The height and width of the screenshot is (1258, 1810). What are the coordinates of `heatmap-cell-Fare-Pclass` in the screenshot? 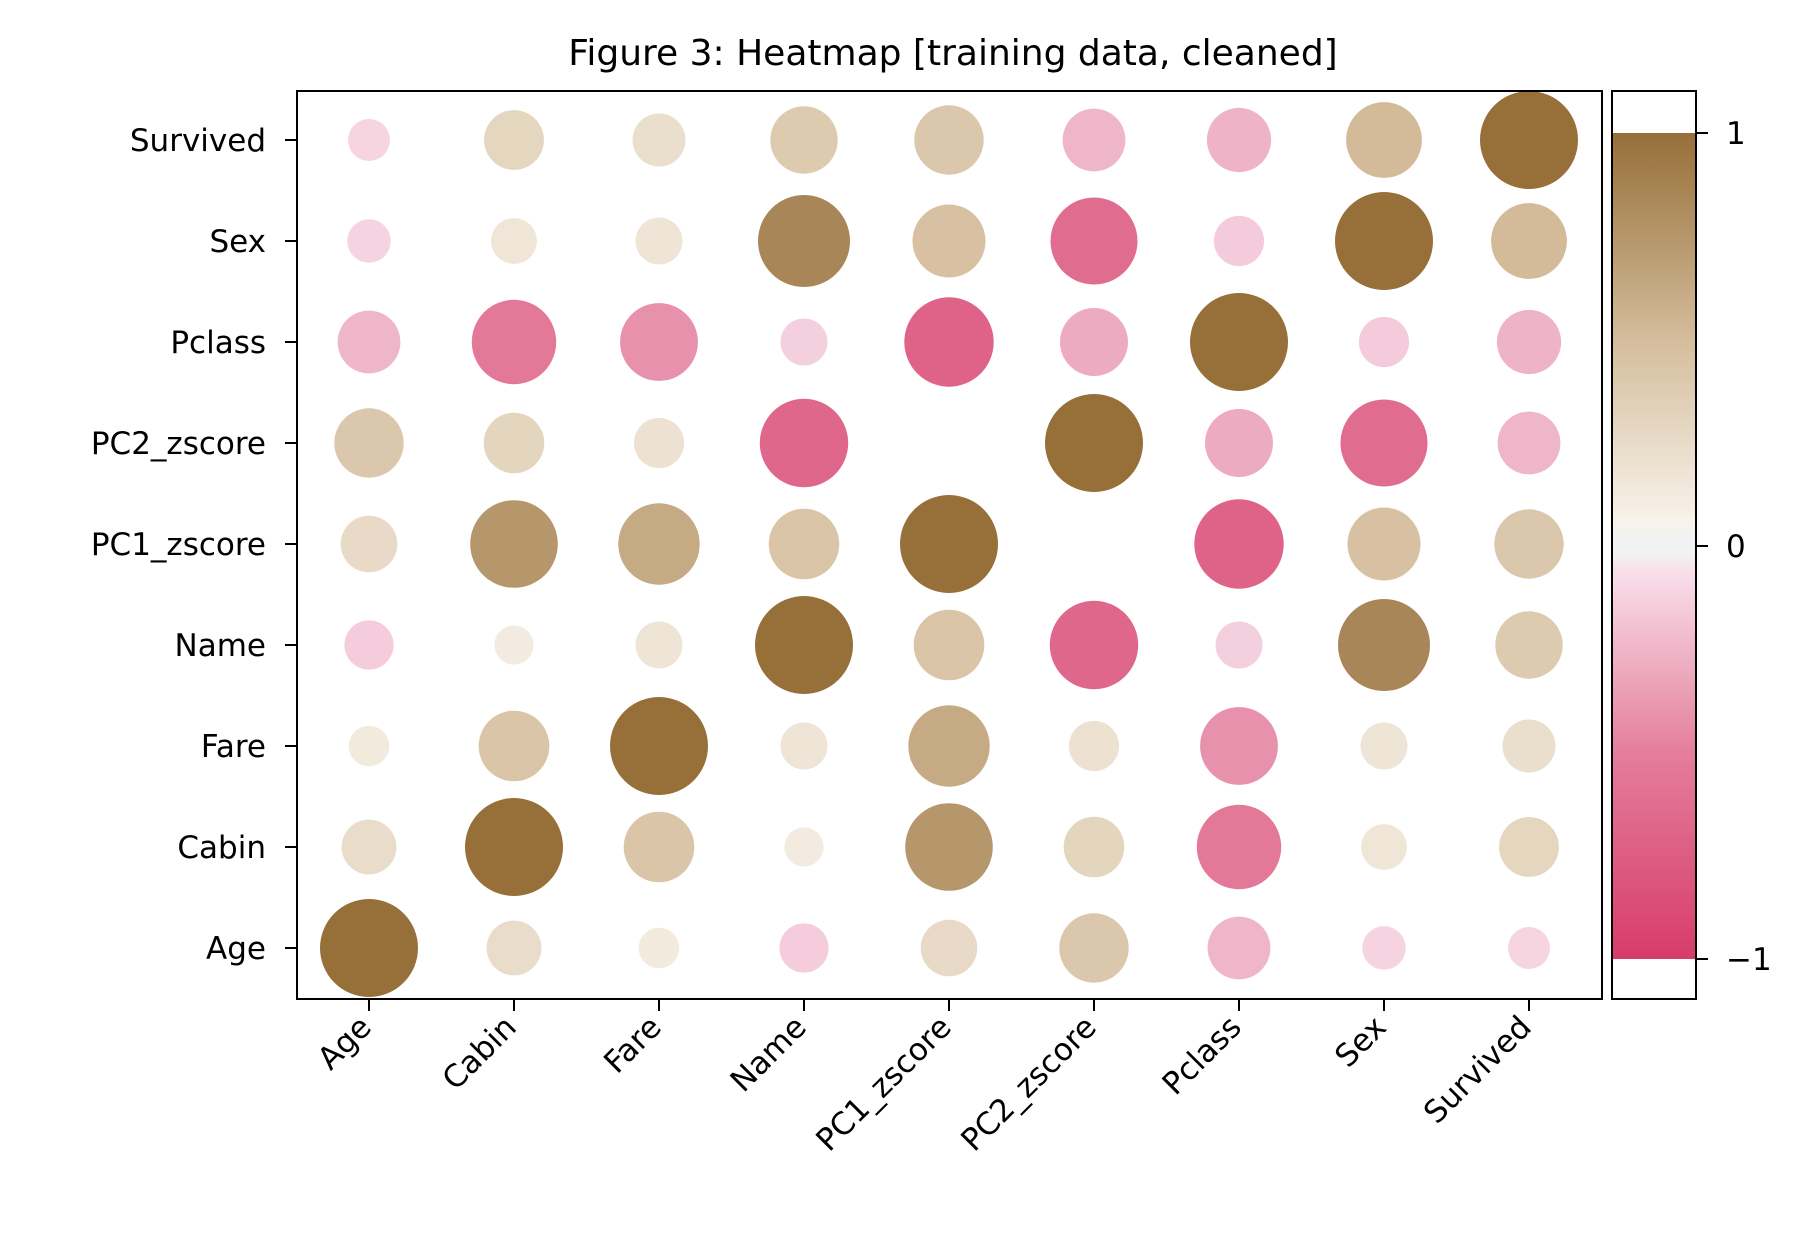 It's located at (1239, 746).